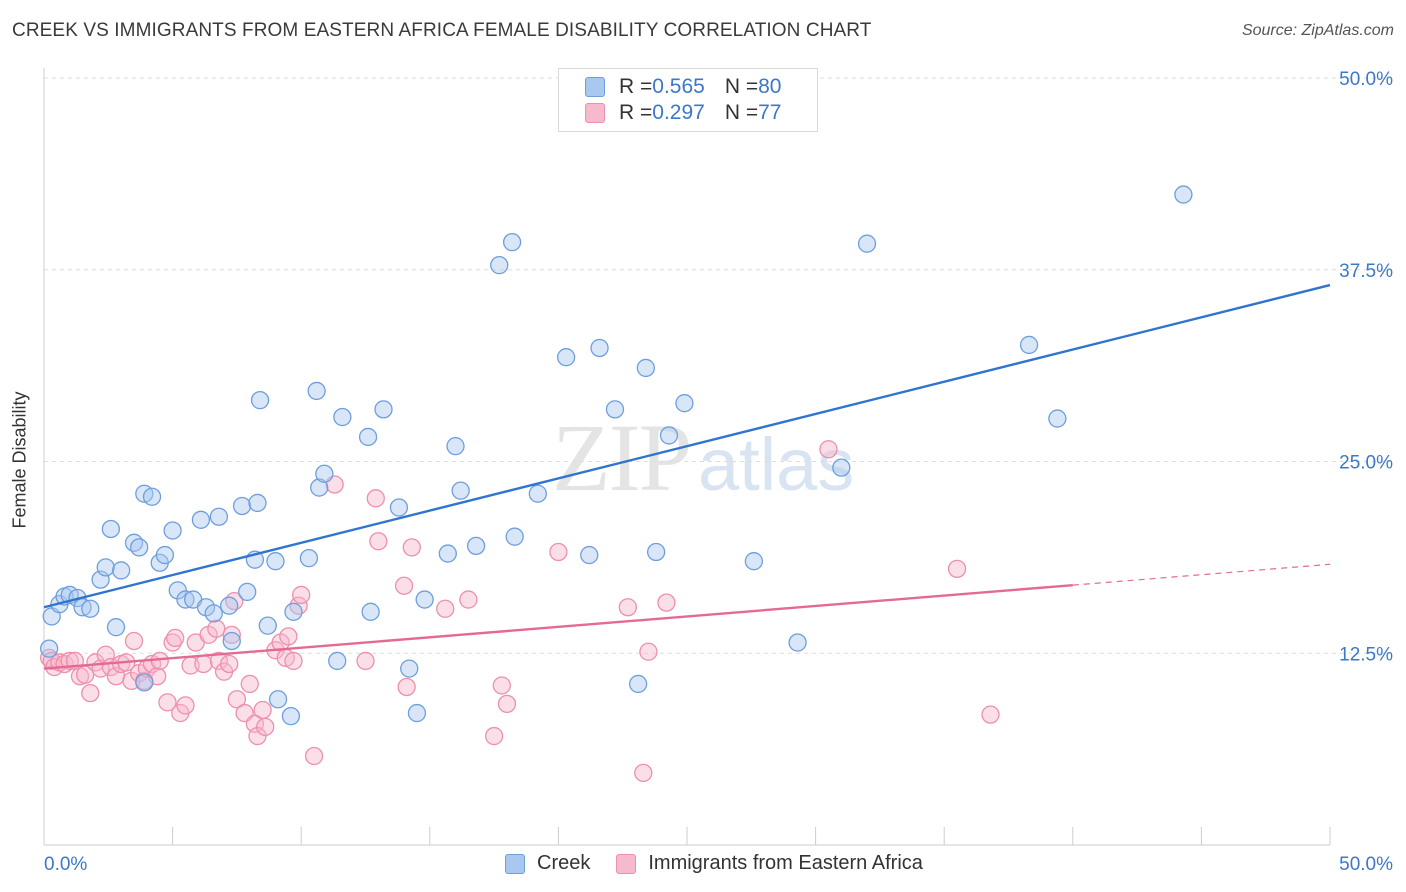 This screenshot has height=892, width=1406. Describe the element at coordinates (564, 863) in the screenshot. I see `legend-label-creek: Creek` at that location.